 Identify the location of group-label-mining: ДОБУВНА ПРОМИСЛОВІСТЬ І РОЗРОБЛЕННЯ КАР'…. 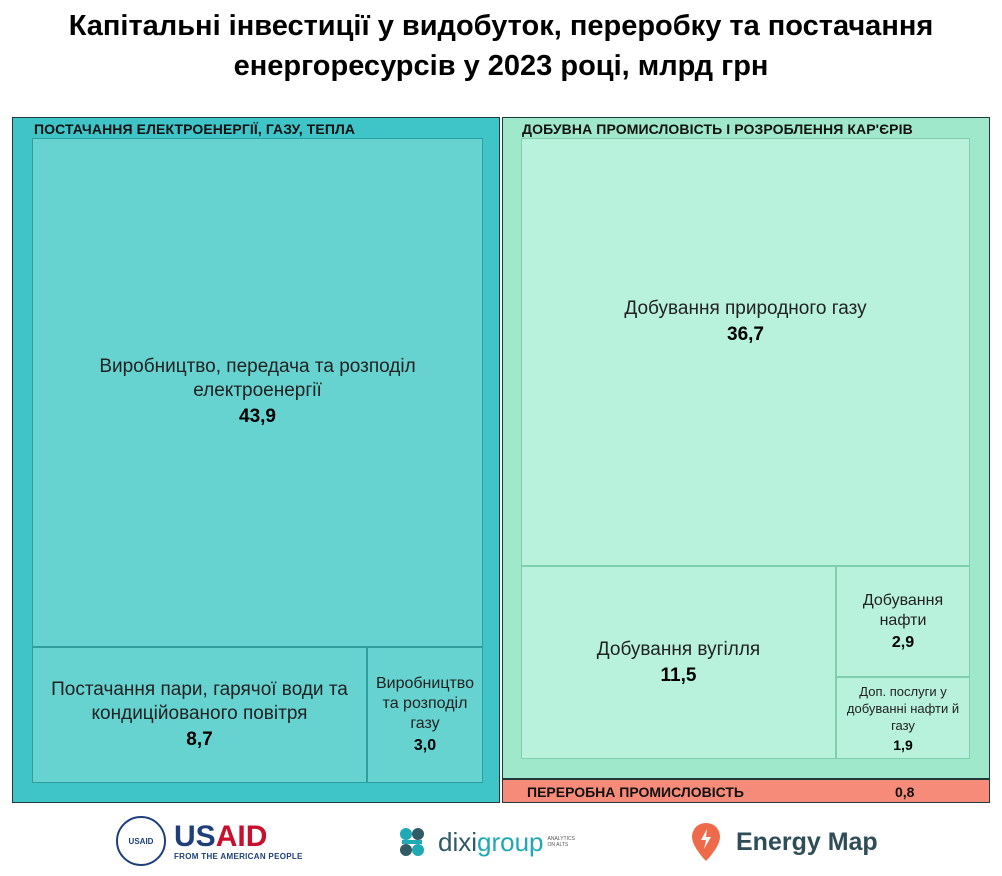
(717, 129).